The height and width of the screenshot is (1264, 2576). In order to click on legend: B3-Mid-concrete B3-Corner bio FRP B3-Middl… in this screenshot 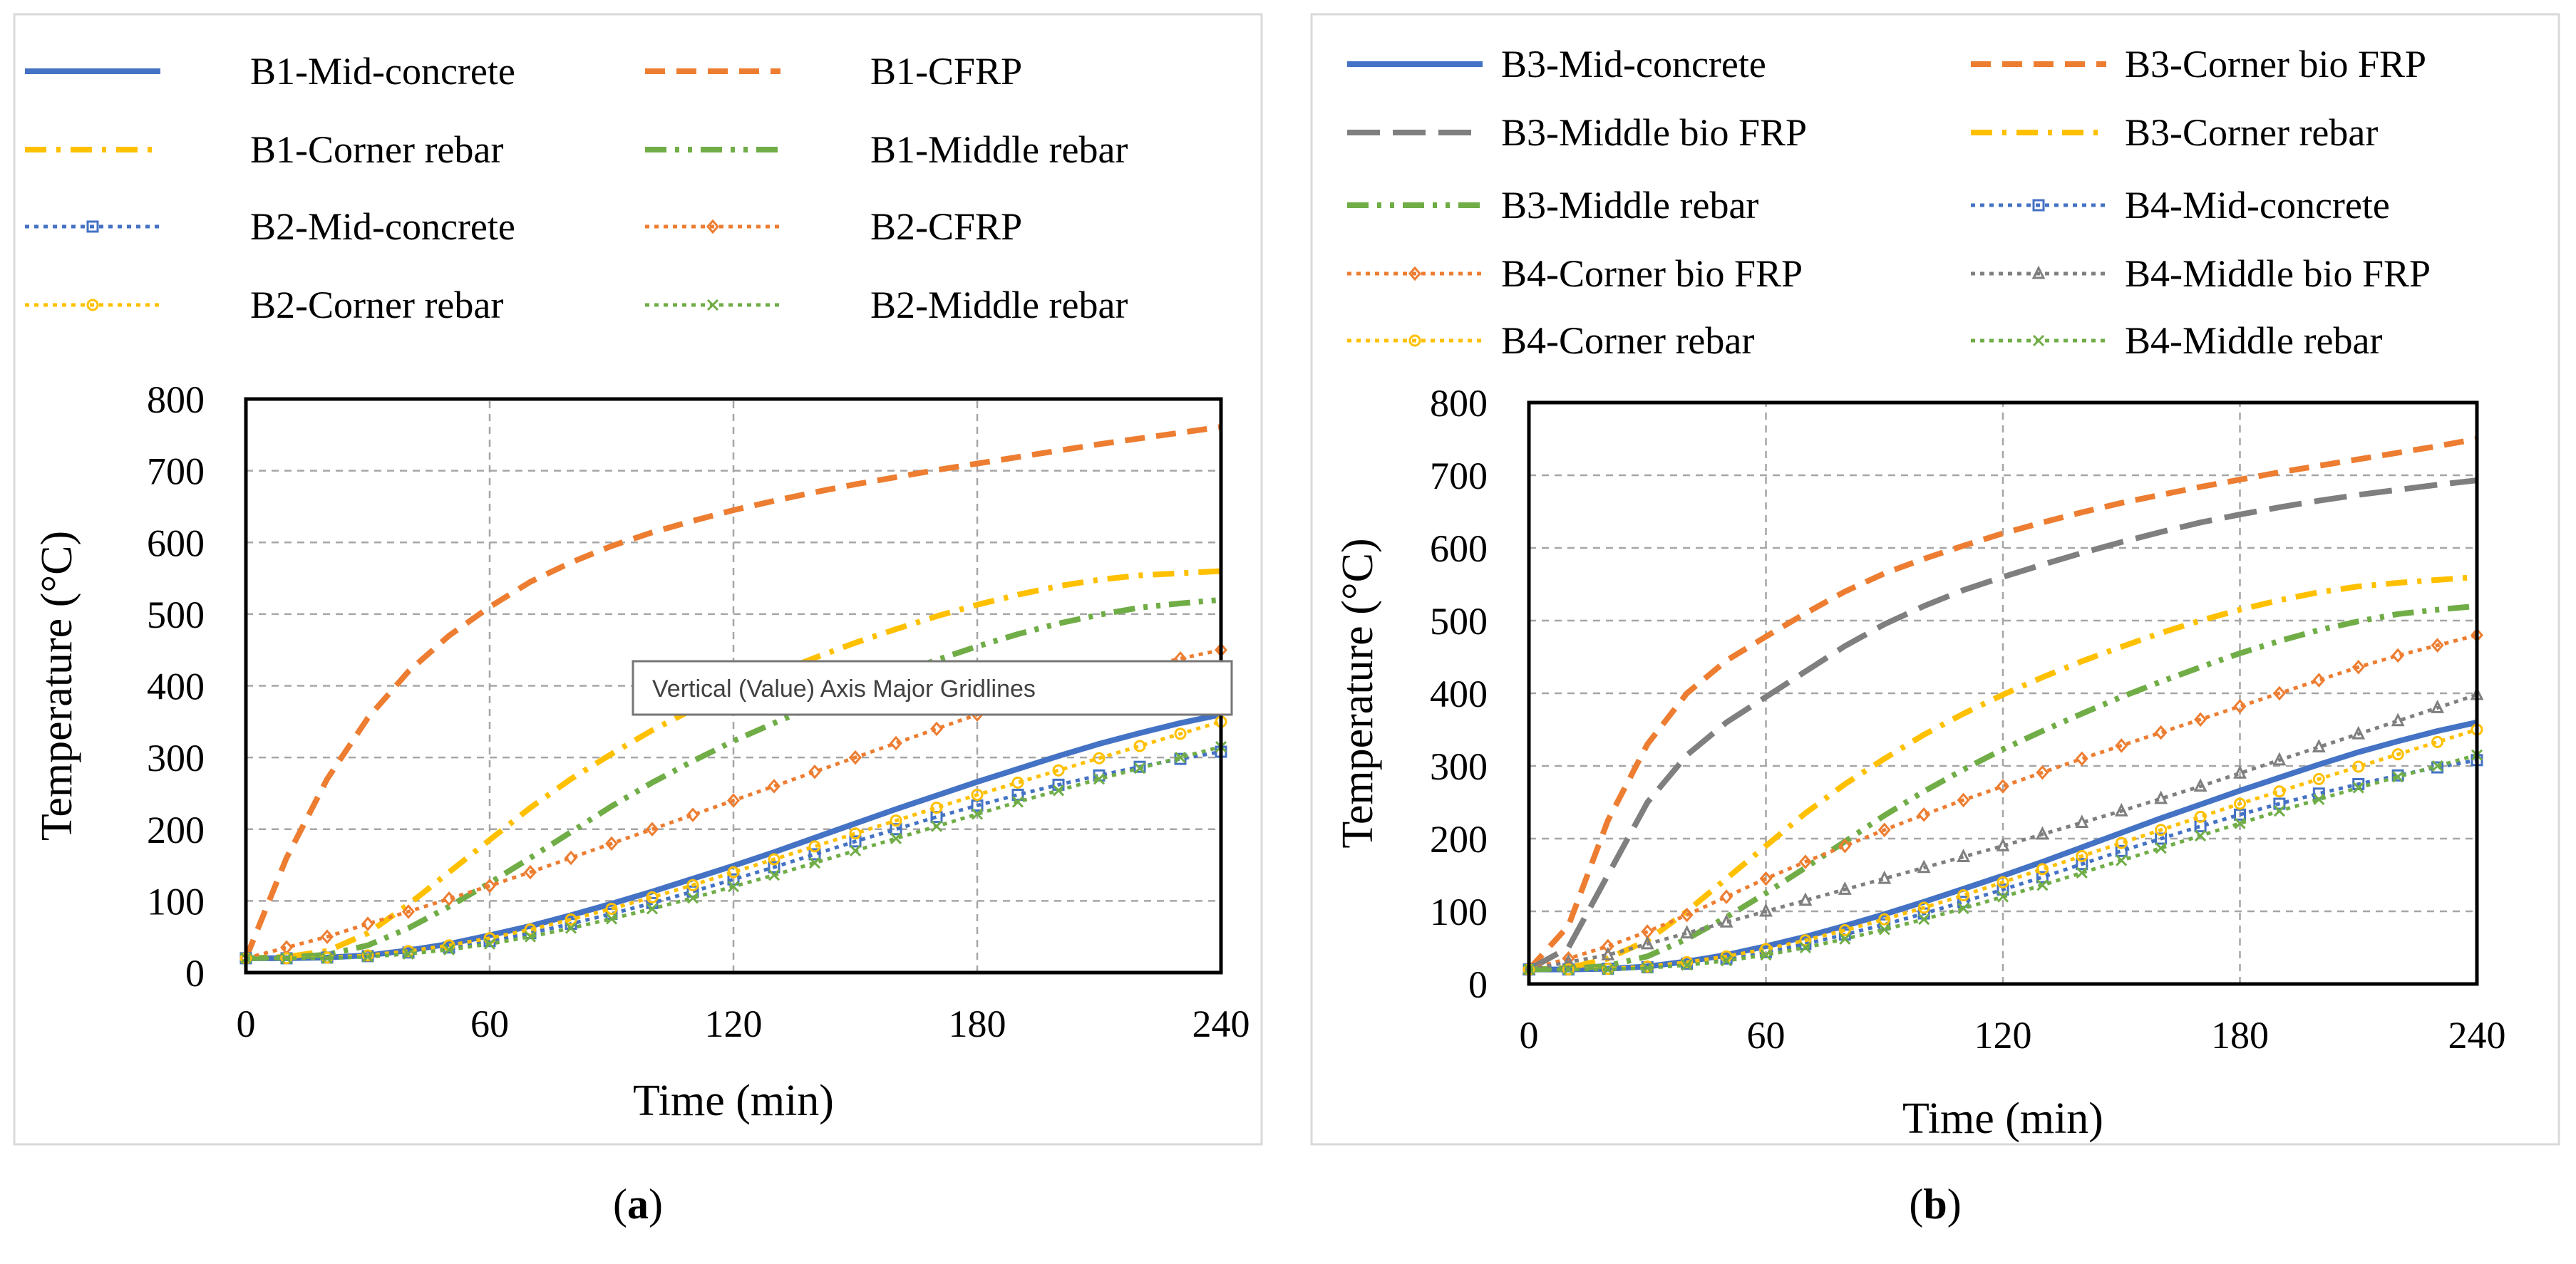, I will do `click(1889, 202)`.